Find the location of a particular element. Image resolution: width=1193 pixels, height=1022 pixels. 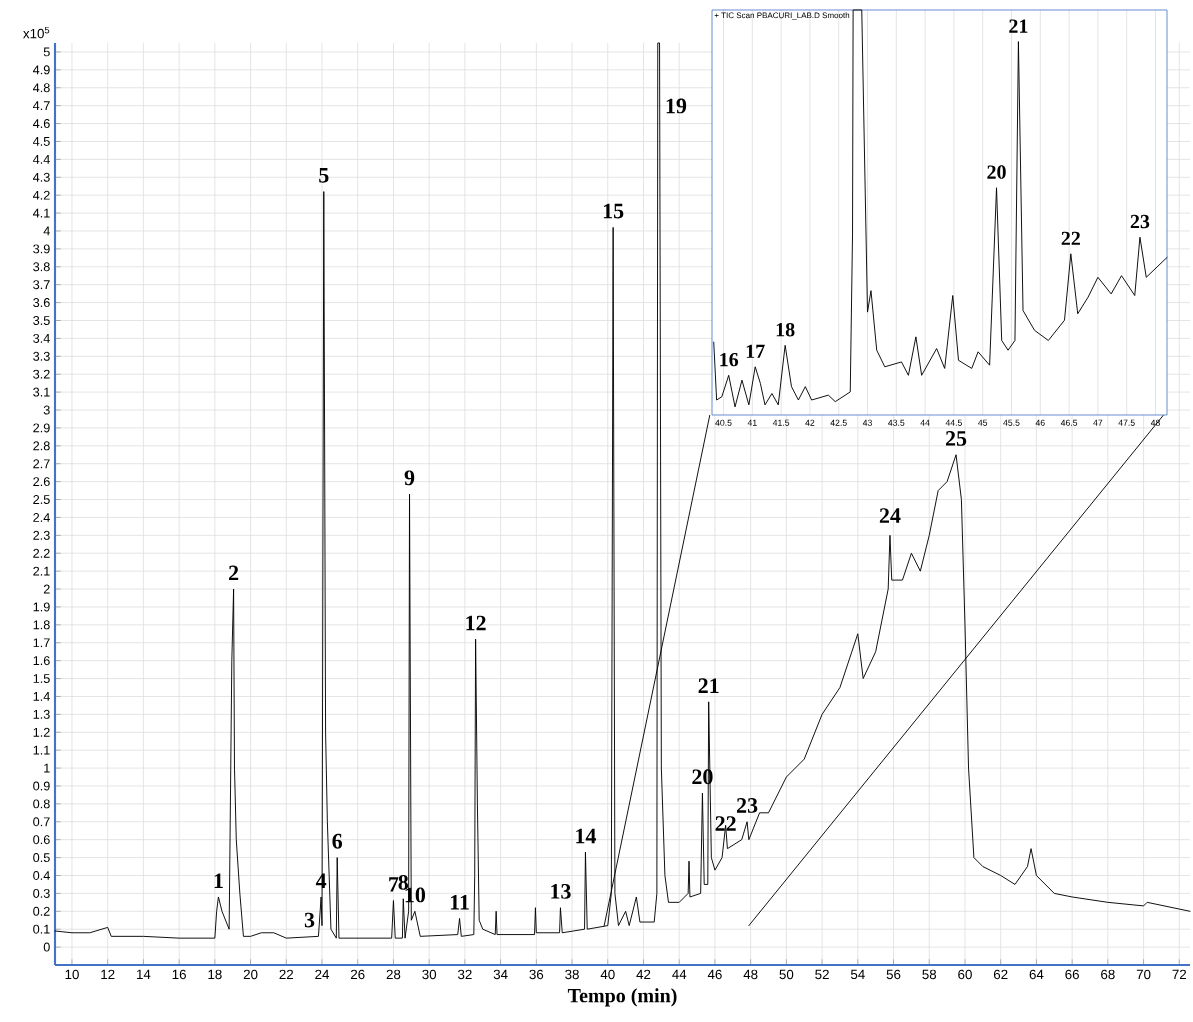

y-tick-label: 1.7 is located at coordinates (41, 643).